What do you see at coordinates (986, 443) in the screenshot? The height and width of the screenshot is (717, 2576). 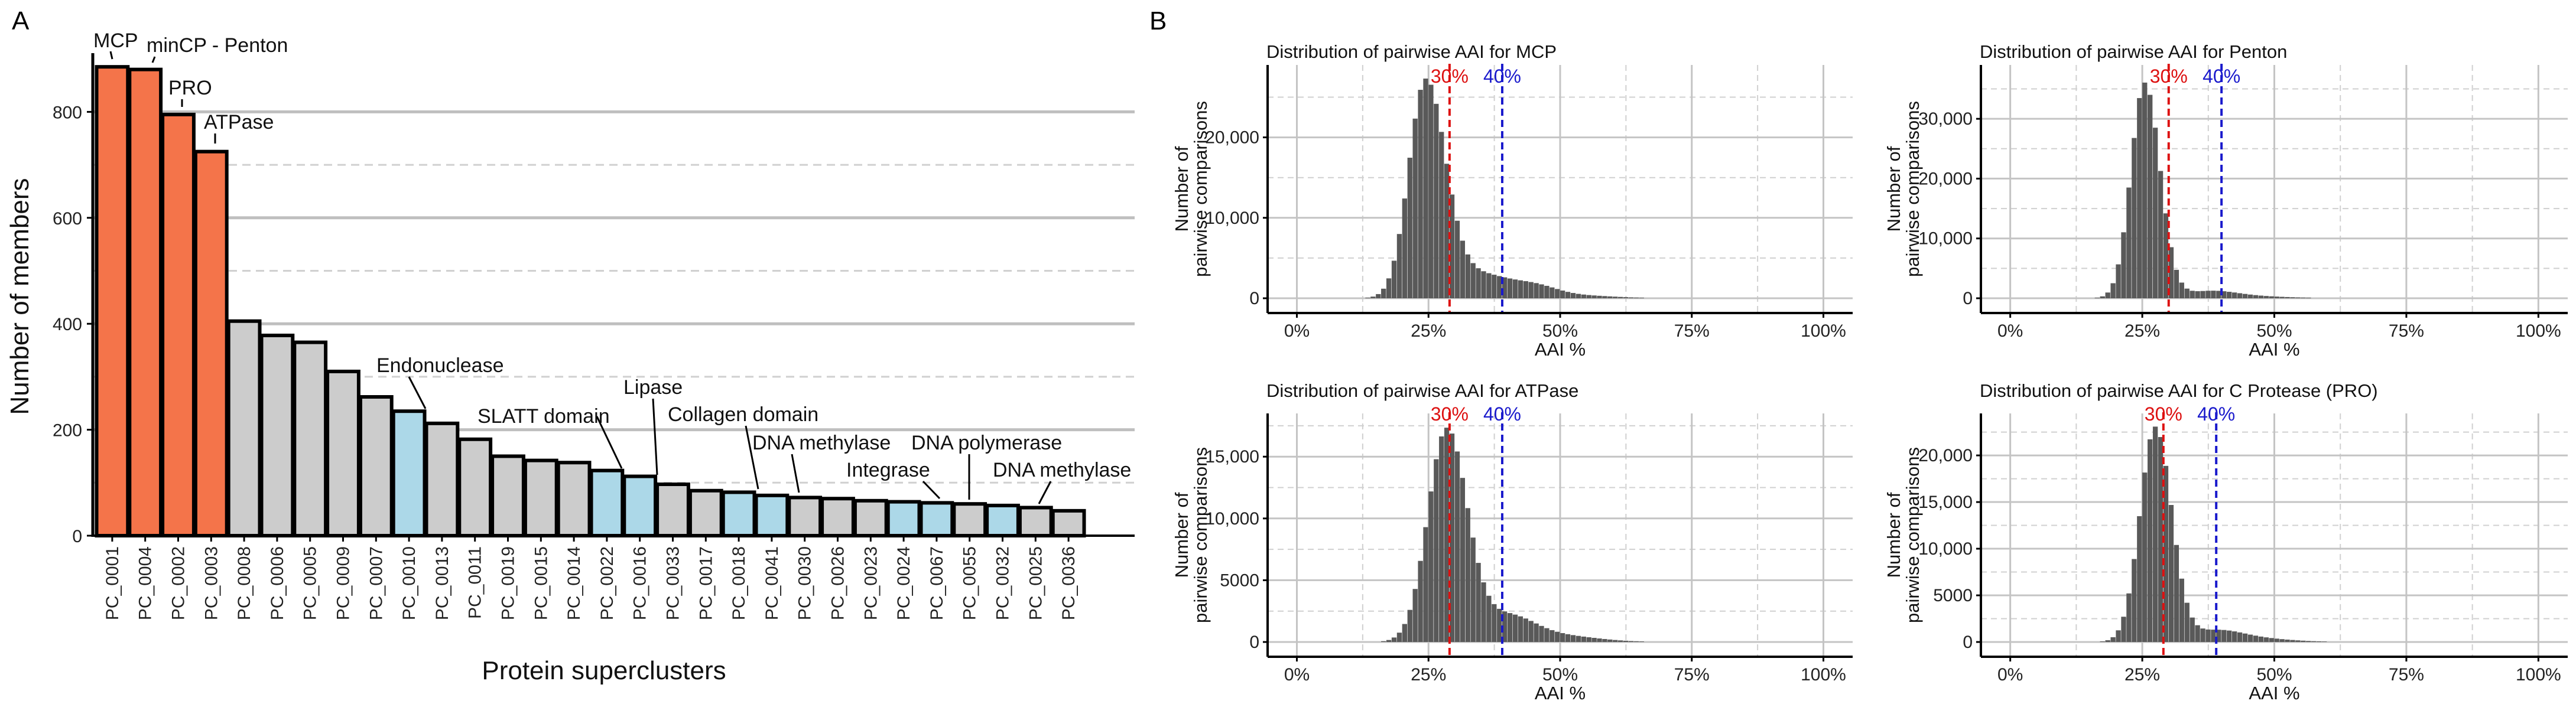 I see `annotation-label: DNA polymerase` at bounding box center [986, 443].